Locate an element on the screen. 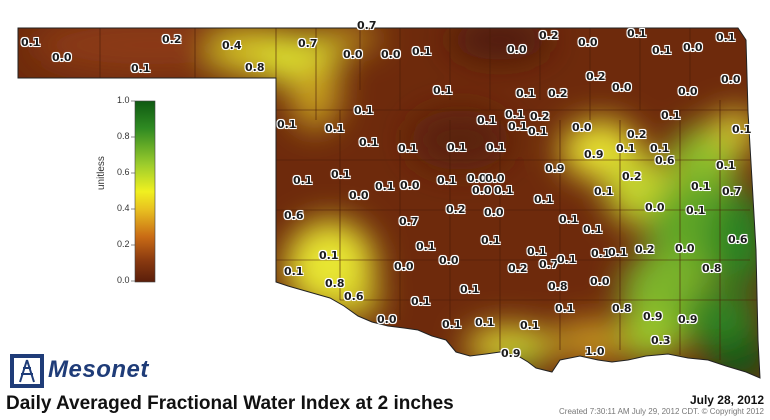 Image resolution: width=770 pixels, height=420 pixels. legend-tick: 1.0 is located at coordinates (123, 100).